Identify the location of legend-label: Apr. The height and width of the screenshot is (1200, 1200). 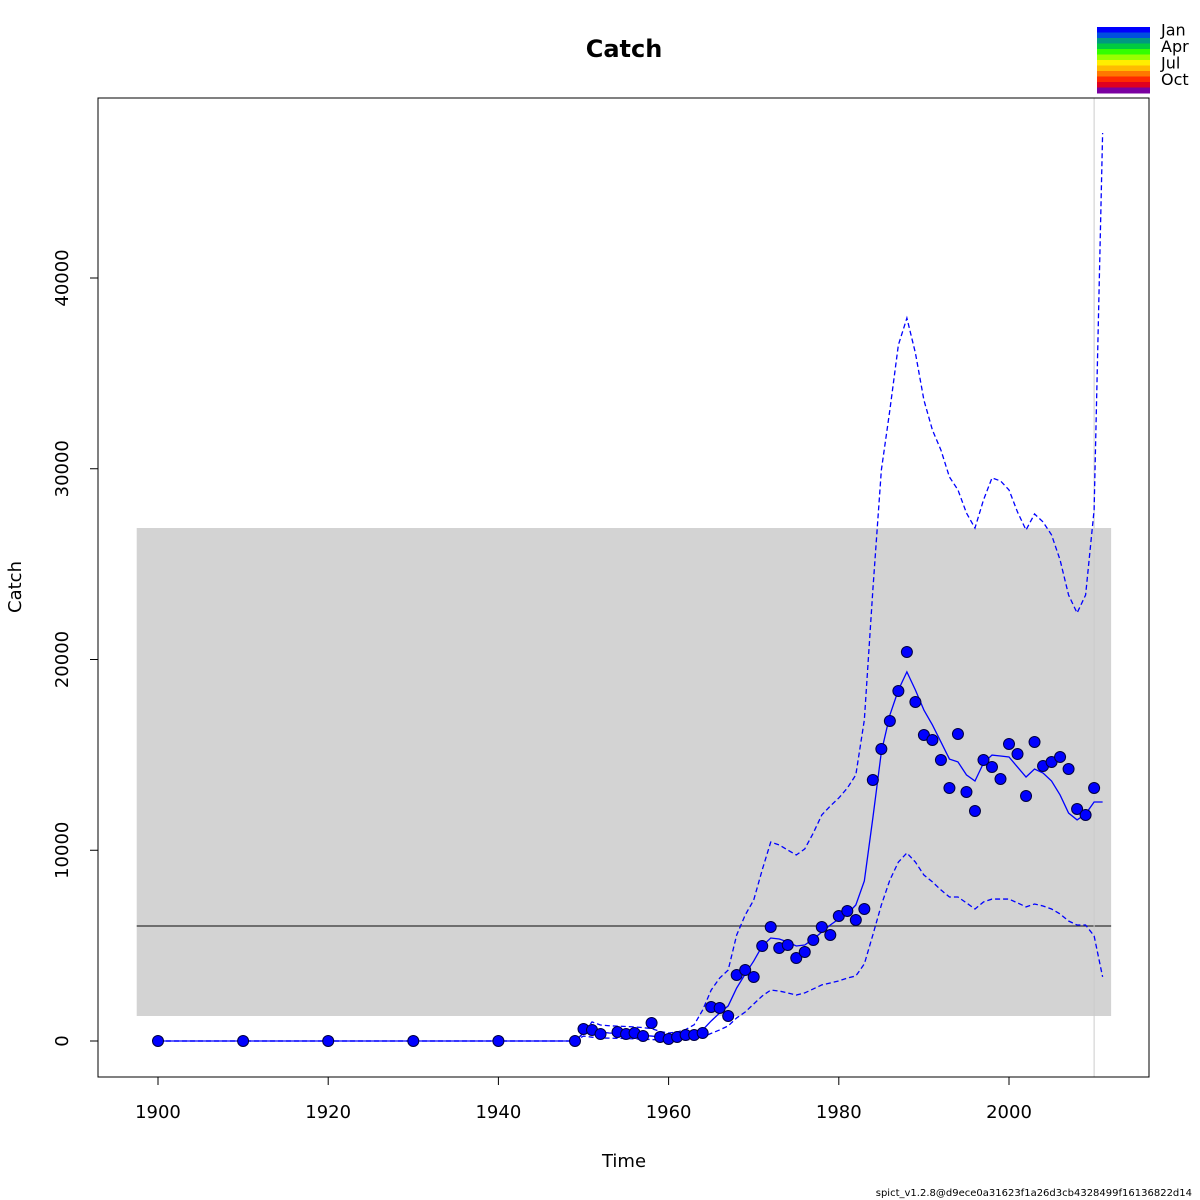
(1175, 46).